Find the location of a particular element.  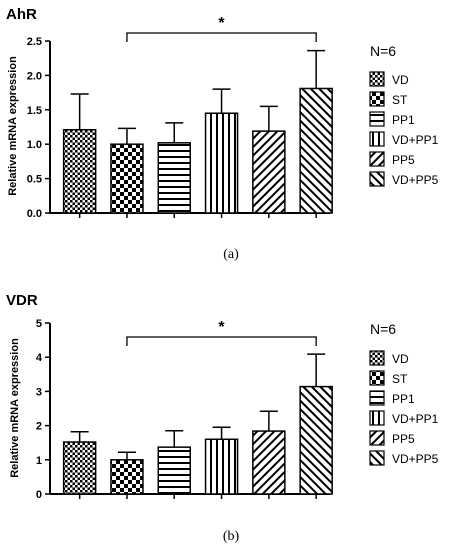

panel-a-legend-label: VD+PP1 is located at coordinates (415, 140).